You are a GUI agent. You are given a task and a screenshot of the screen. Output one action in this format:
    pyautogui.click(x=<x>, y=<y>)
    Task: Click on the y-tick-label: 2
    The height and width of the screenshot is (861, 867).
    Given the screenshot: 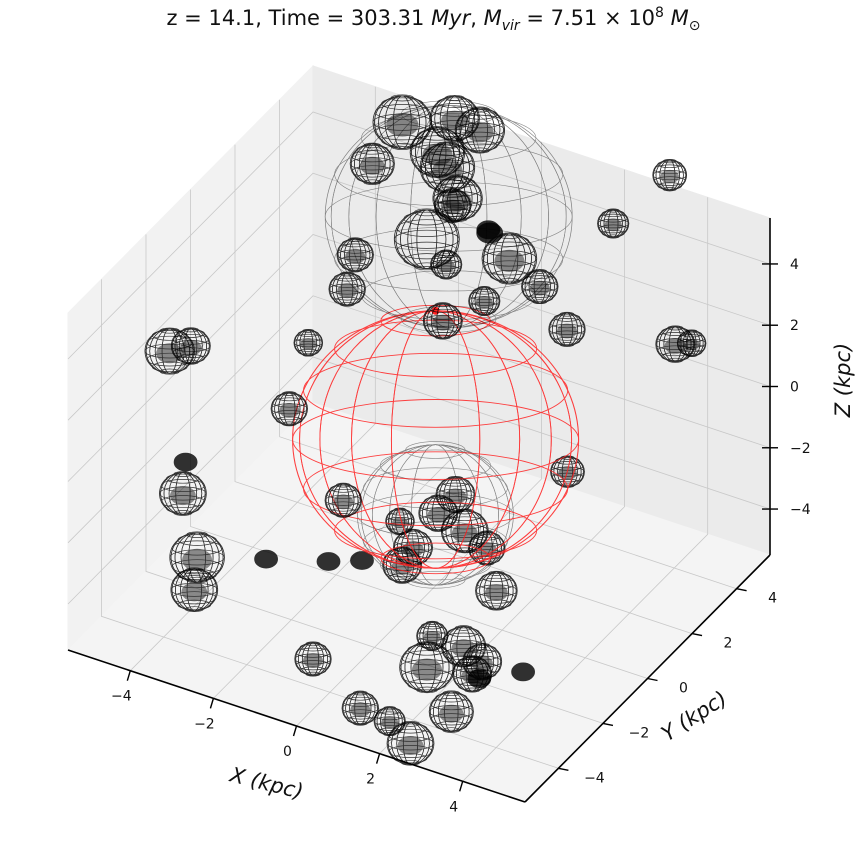 What is the action you would take?
    pyautogui.click(x=728, y=644)
    